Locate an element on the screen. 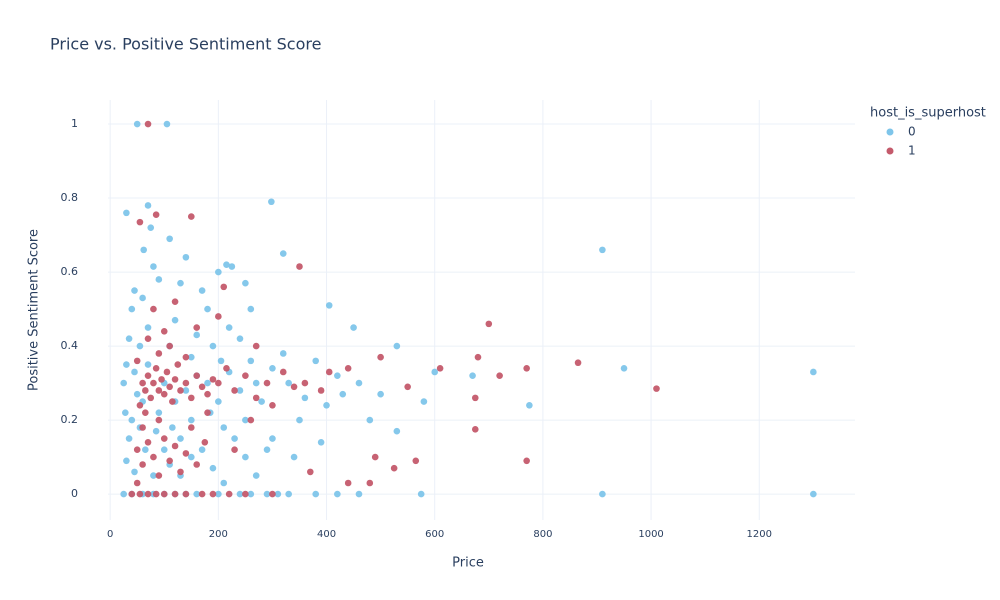 This screenshot has width=1000, height=600. x-tick-label: 800 is located at coordinates (542, 534).